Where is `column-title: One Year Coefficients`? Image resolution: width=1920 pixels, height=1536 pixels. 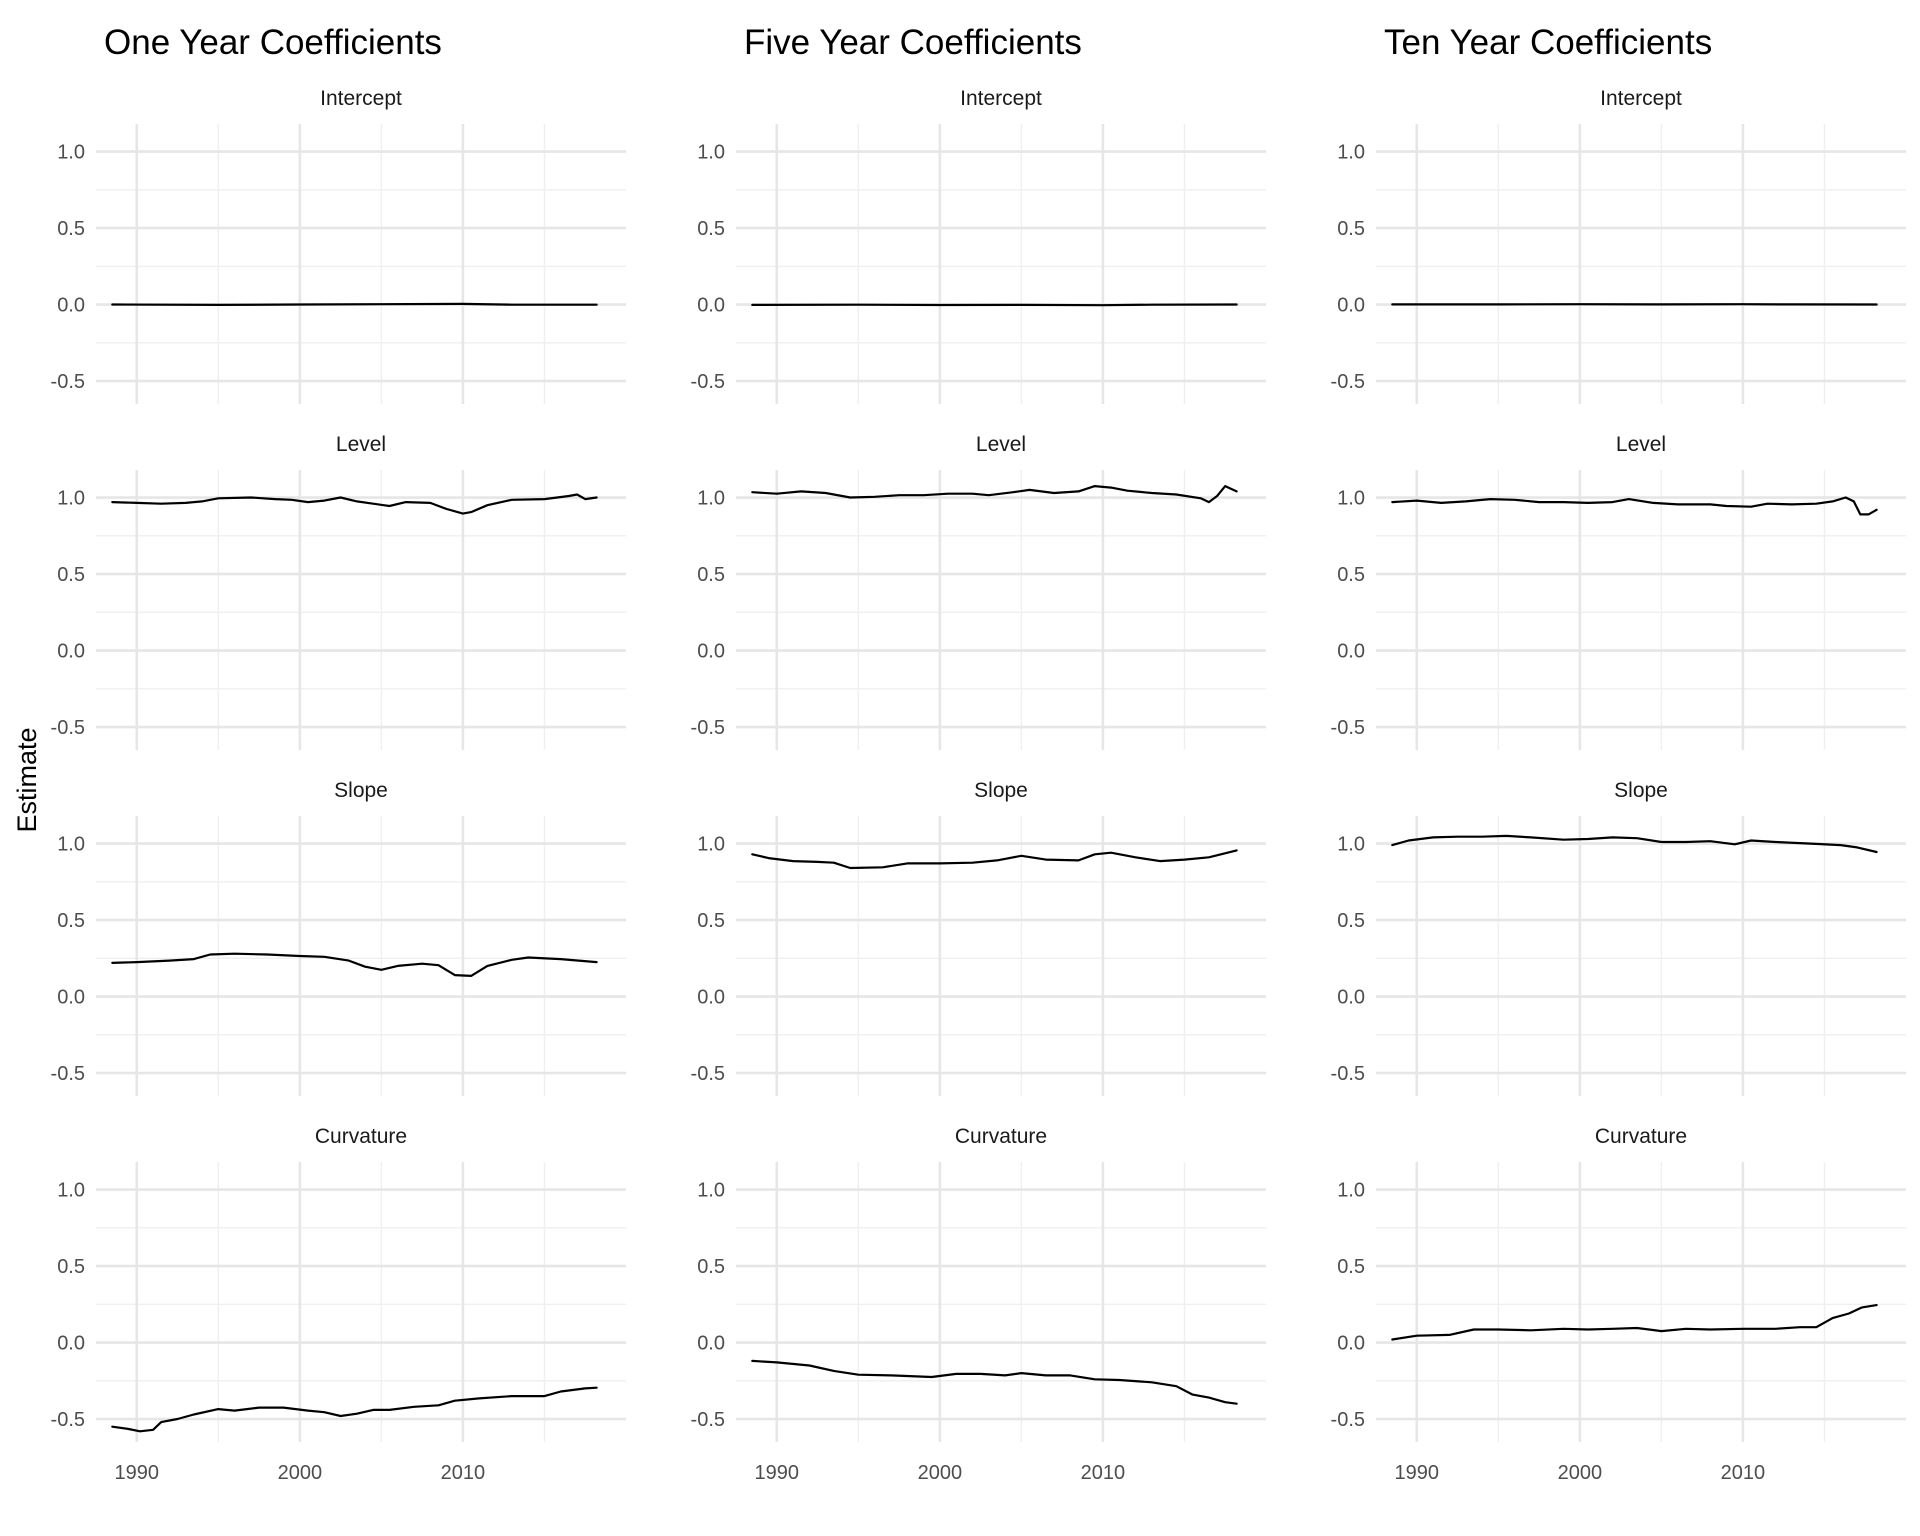 column-title: One Year Coefficients is located at coordinates (273, 42).